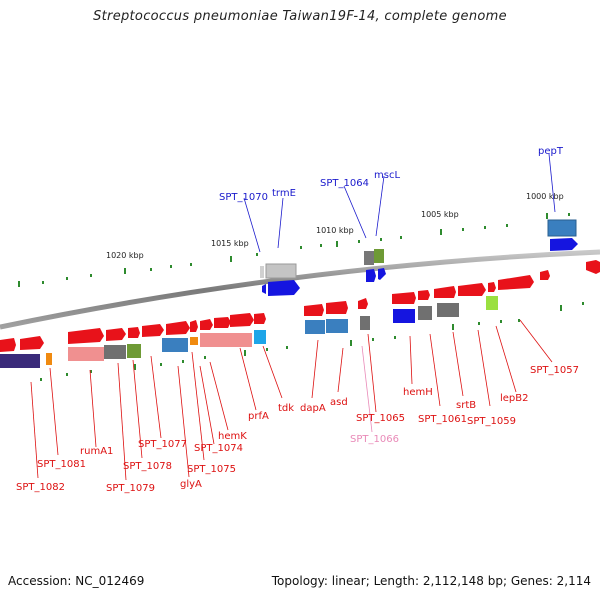 This screenshot has width=600, height=600. Describe the element at coordinates (243, 197) in the screenshot. I see `gene-label-spt-1070: SPT_1070` at that location.